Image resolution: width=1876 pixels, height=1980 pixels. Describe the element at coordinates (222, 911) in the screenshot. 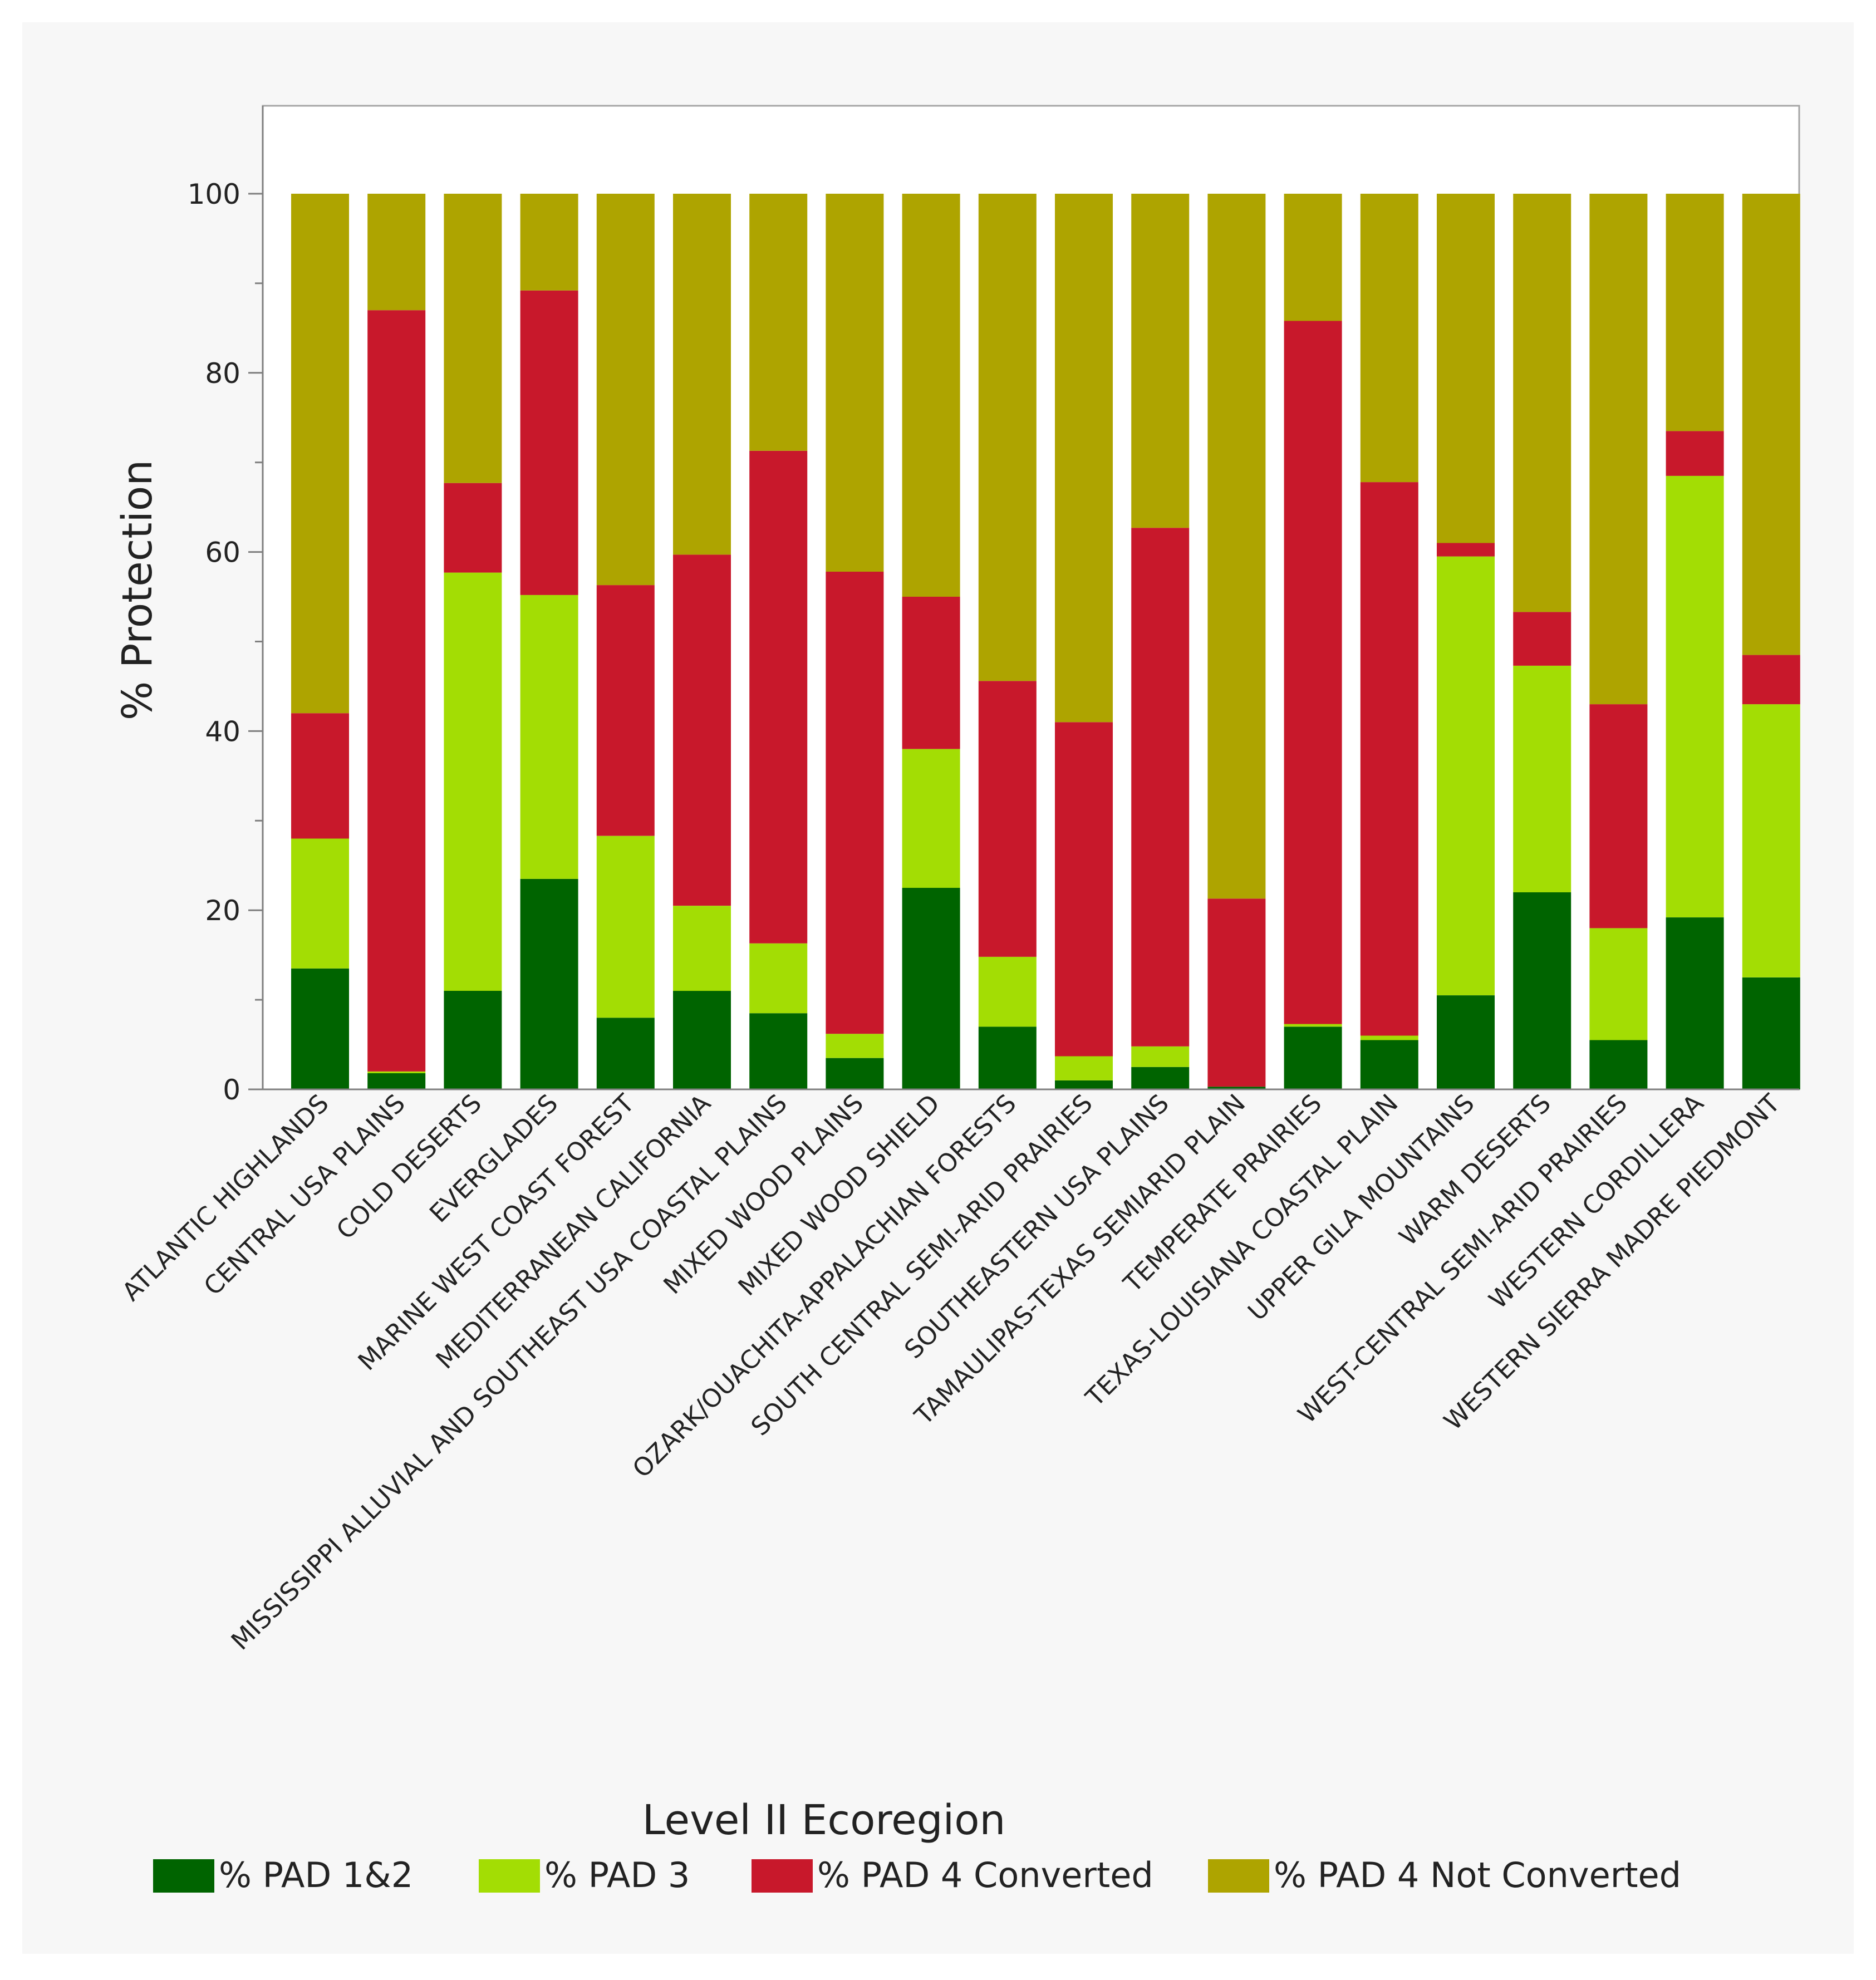

I see `y-tick-label: 20` at that location.